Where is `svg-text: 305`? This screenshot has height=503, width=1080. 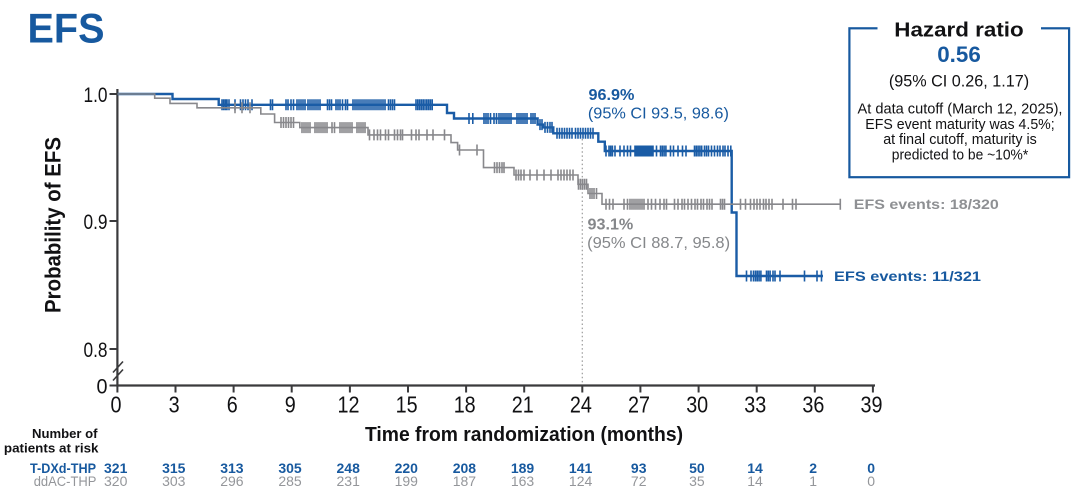
svg-text: 305 is located at coordinates (290, 468).